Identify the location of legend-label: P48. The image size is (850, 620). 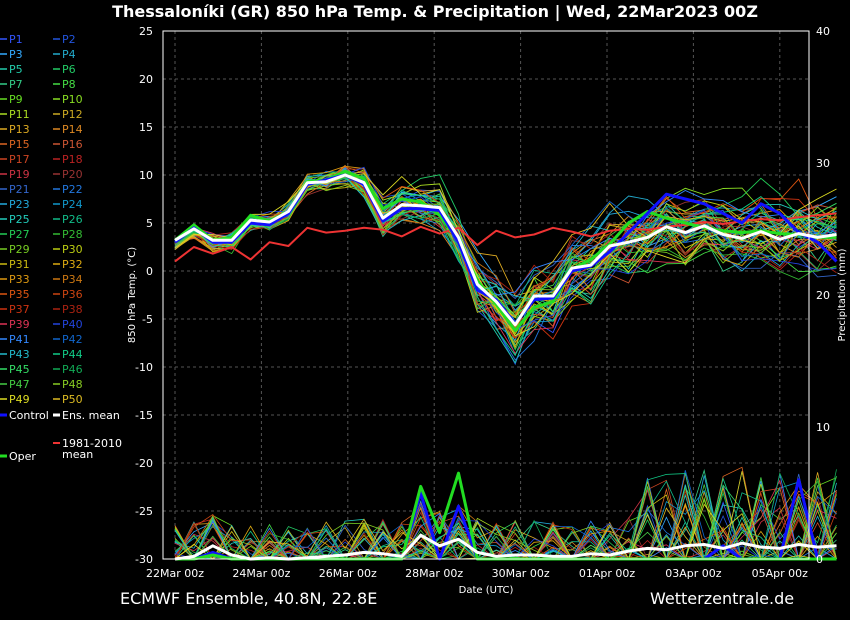
(72, 384).